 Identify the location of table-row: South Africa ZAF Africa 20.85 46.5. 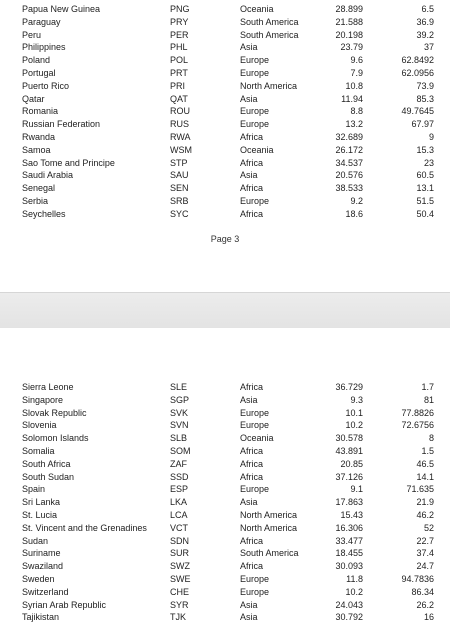
(225, 464).